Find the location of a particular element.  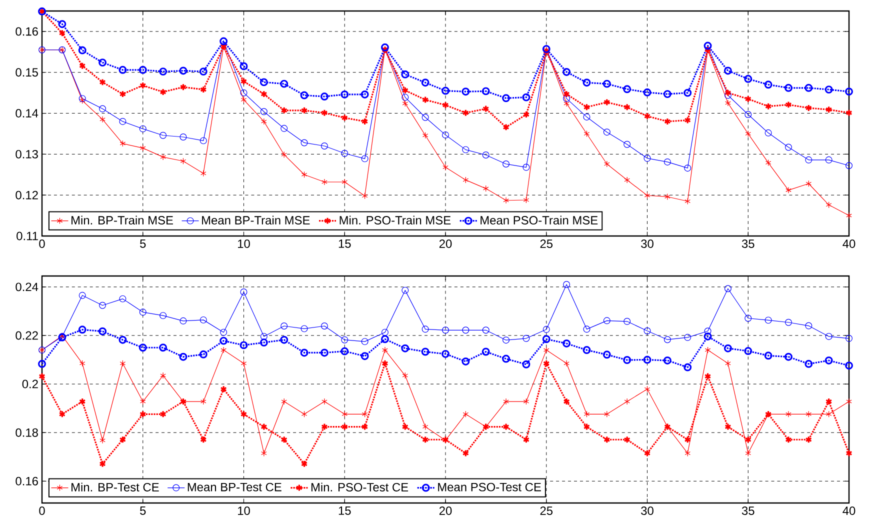

legend-label: Mean PSO-Train MSE is located at coordinates (539, 220).